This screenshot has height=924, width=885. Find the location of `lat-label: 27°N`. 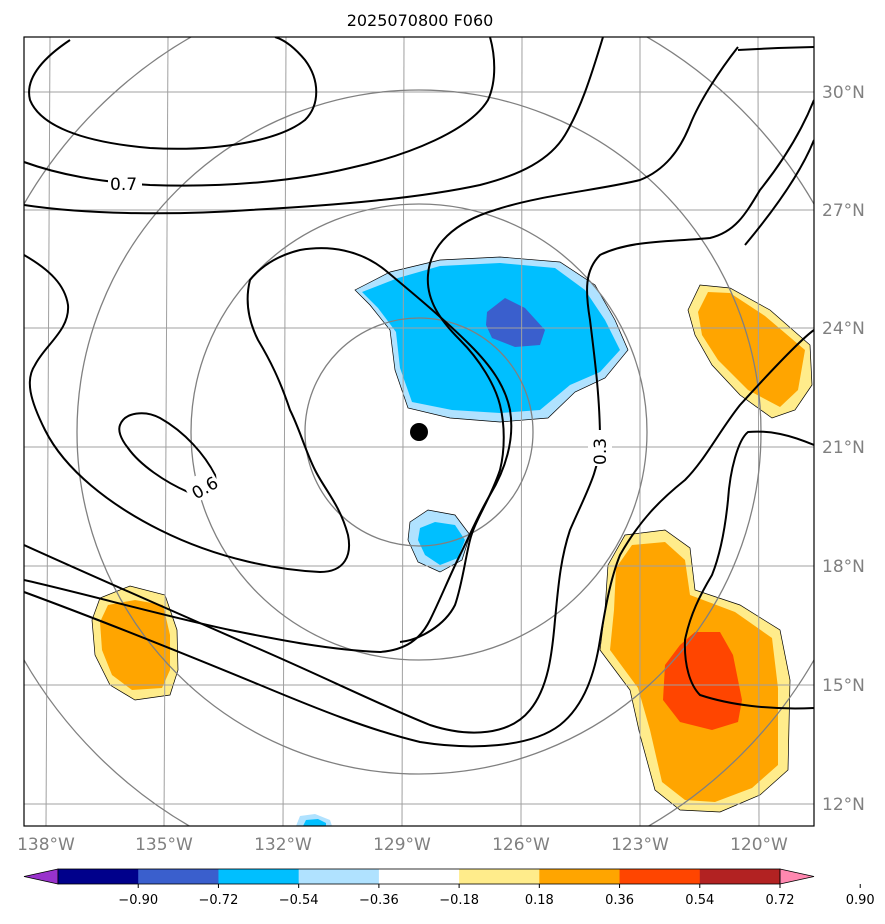

lat-label: 27°N is located at coordinates (843, 211).